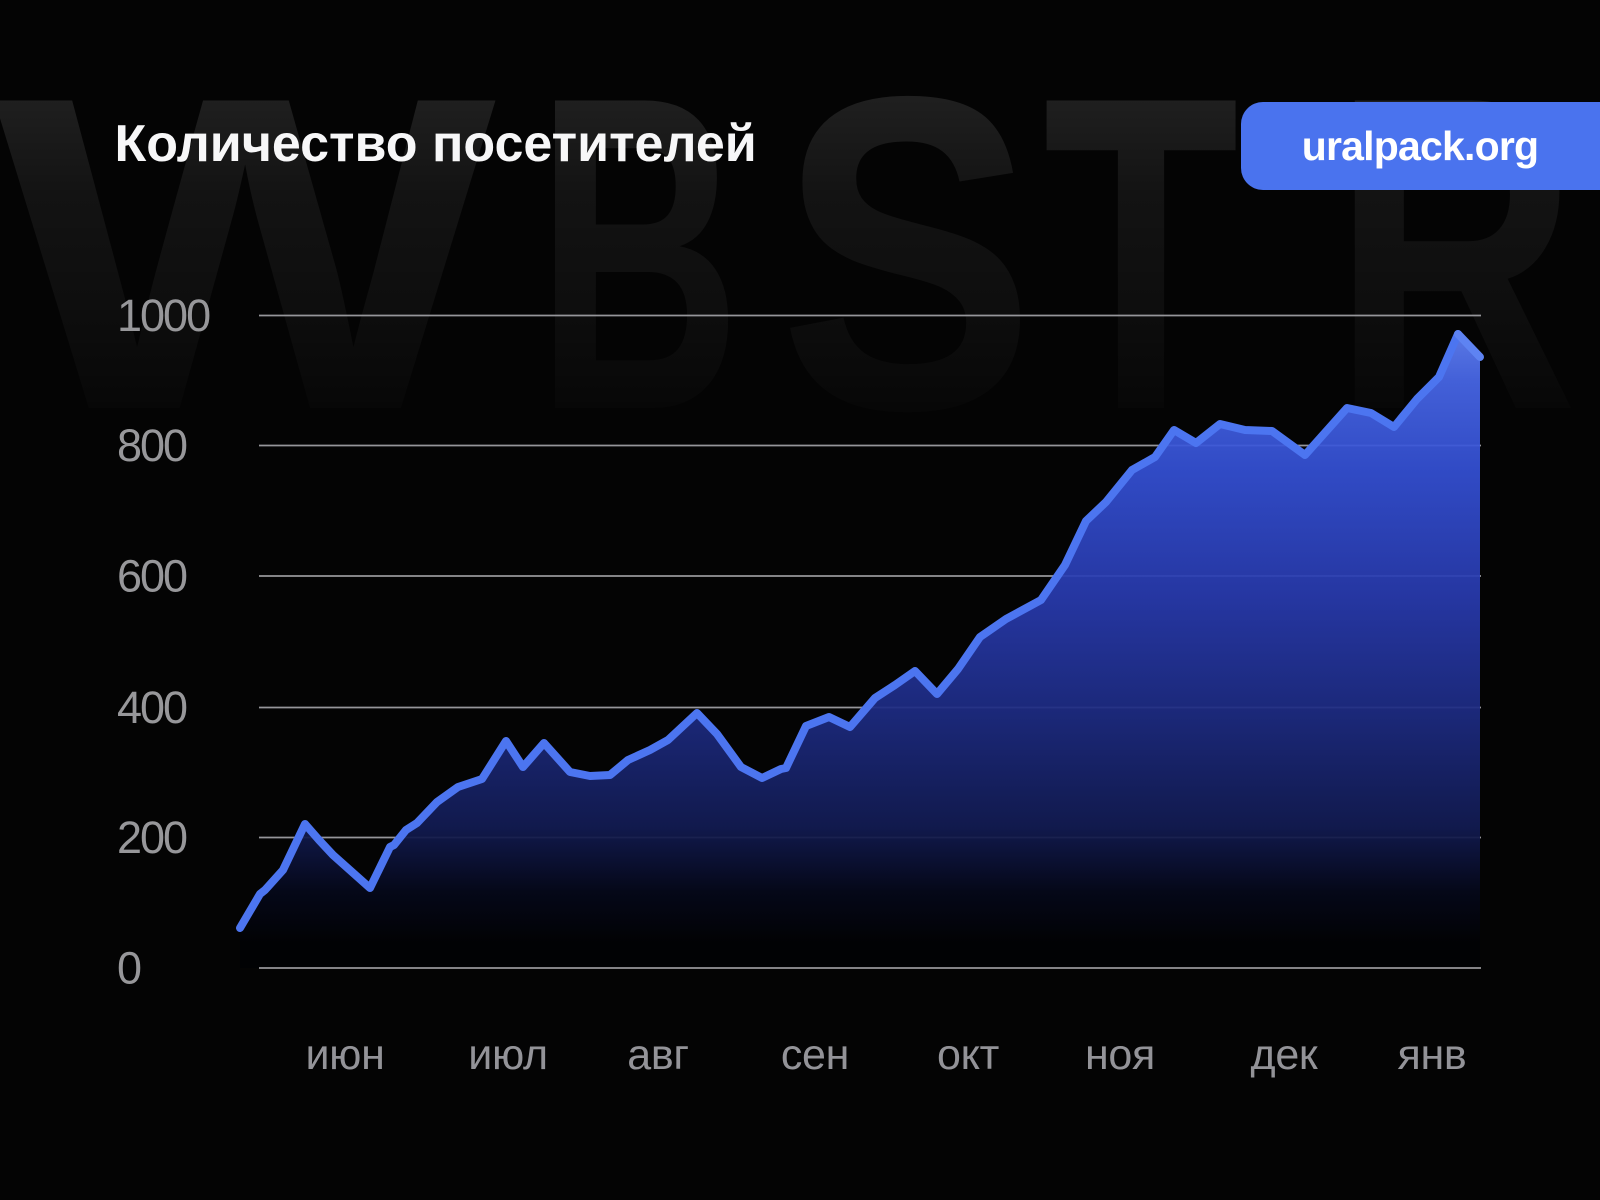 The height and width of the screenshot is (1200, 1600). What do you see at coordinates (658, 1055) in the screenshot?
I see `svg-text: авг` at bounding box center [658, 1055].